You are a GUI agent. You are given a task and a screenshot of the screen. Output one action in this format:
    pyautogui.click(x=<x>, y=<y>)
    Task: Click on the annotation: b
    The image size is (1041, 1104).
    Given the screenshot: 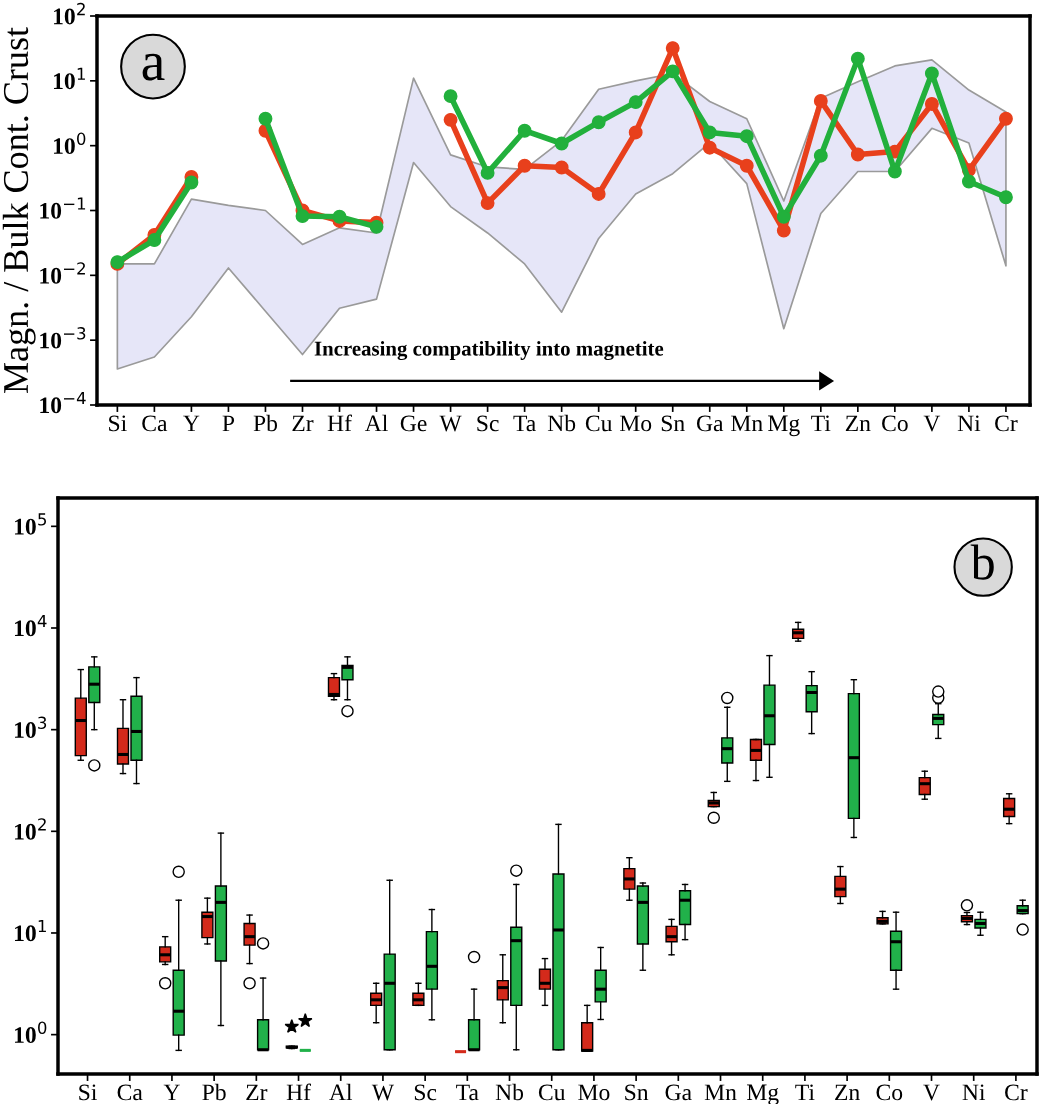 What is the action you would take?
    pyautogui.click(x=982, y=562)
    